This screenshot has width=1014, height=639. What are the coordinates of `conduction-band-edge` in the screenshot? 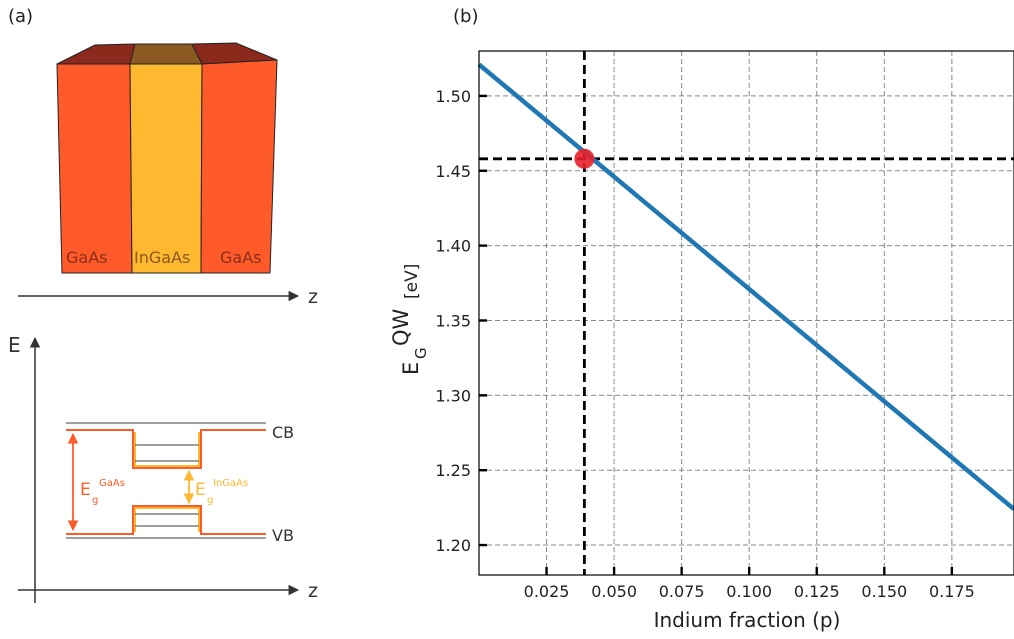 It's located at (166, 449).